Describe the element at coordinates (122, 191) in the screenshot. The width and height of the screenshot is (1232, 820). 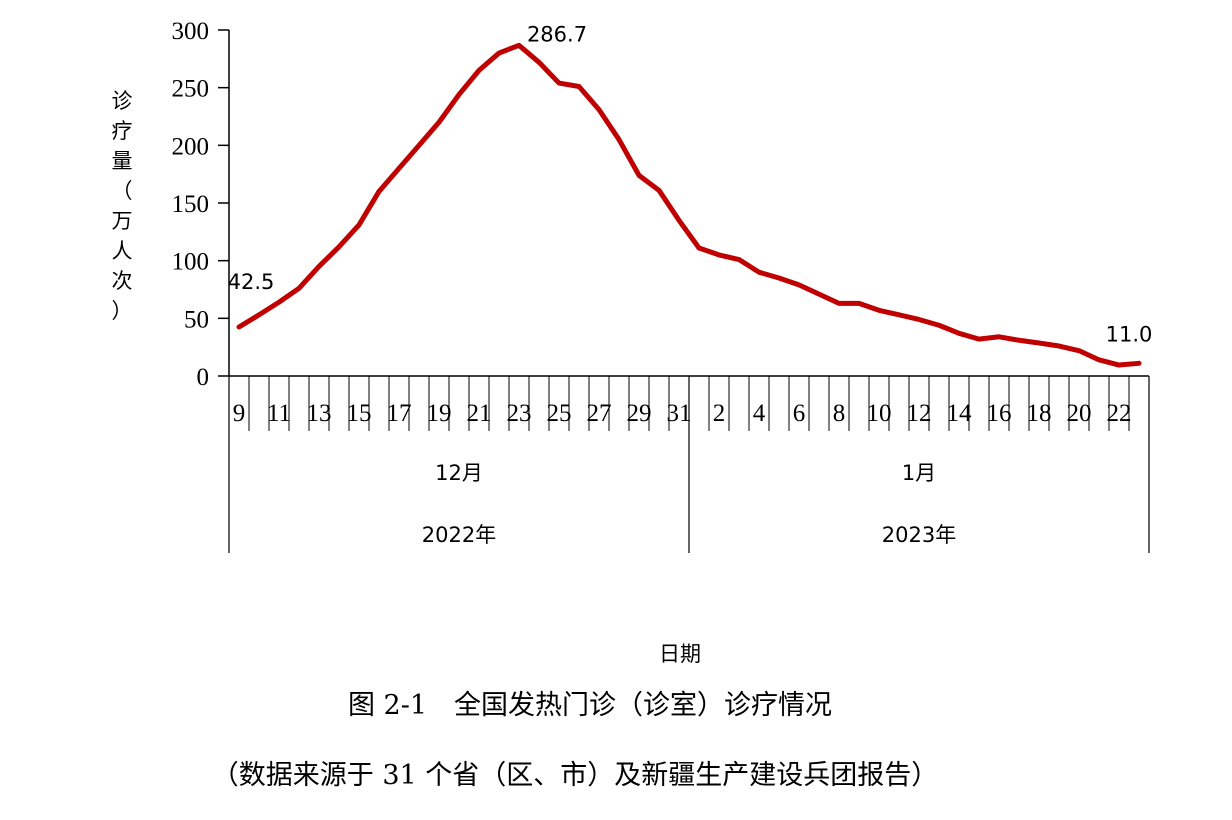
I see `y-axis-label-char: （` at that location.